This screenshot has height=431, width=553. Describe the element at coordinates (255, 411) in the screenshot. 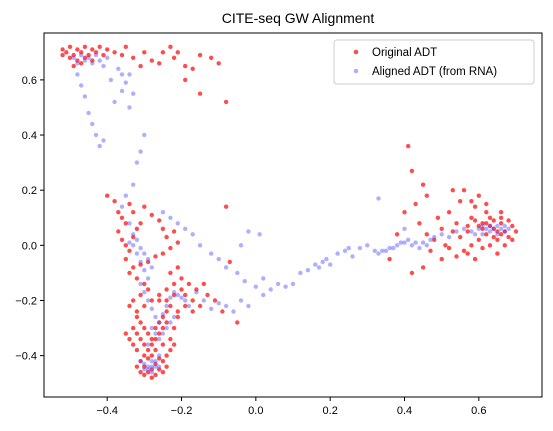

I see `x-tick-label-2: 0.0` at that location.